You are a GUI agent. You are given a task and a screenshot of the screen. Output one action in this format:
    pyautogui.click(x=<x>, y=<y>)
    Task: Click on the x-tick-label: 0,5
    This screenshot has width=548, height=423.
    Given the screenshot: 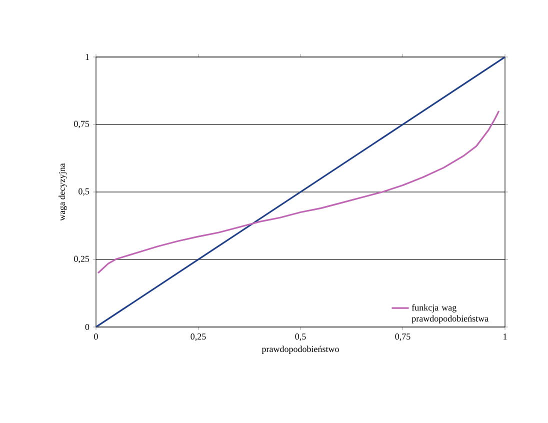 What is the action you would take?
    pyautogui.click(x=300, y=337)
    